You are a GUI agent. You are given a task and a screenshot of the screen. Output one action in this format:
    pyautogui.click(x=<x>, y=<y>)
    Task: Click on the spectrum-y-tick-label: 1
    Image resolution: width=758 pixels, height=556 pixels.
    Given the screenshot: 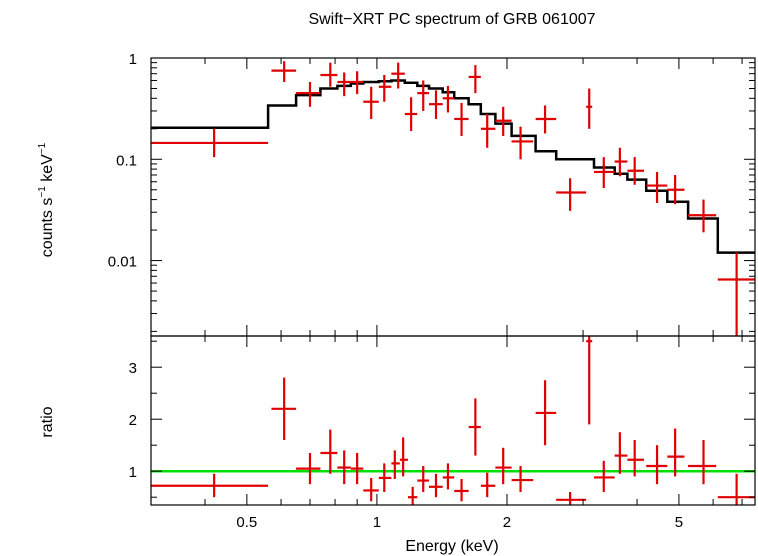 What is the action you would take?
    pyautogui.click(x=133, y=59)
    